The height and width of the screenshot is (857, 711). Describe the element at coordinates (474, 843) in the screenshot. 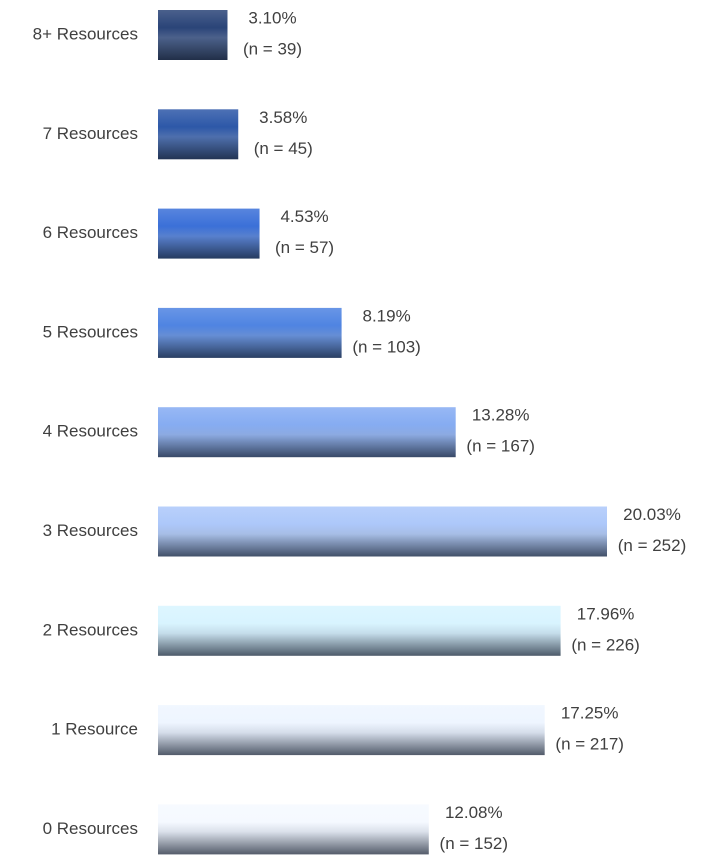

I see `count-label: (n = 152)` at that location.